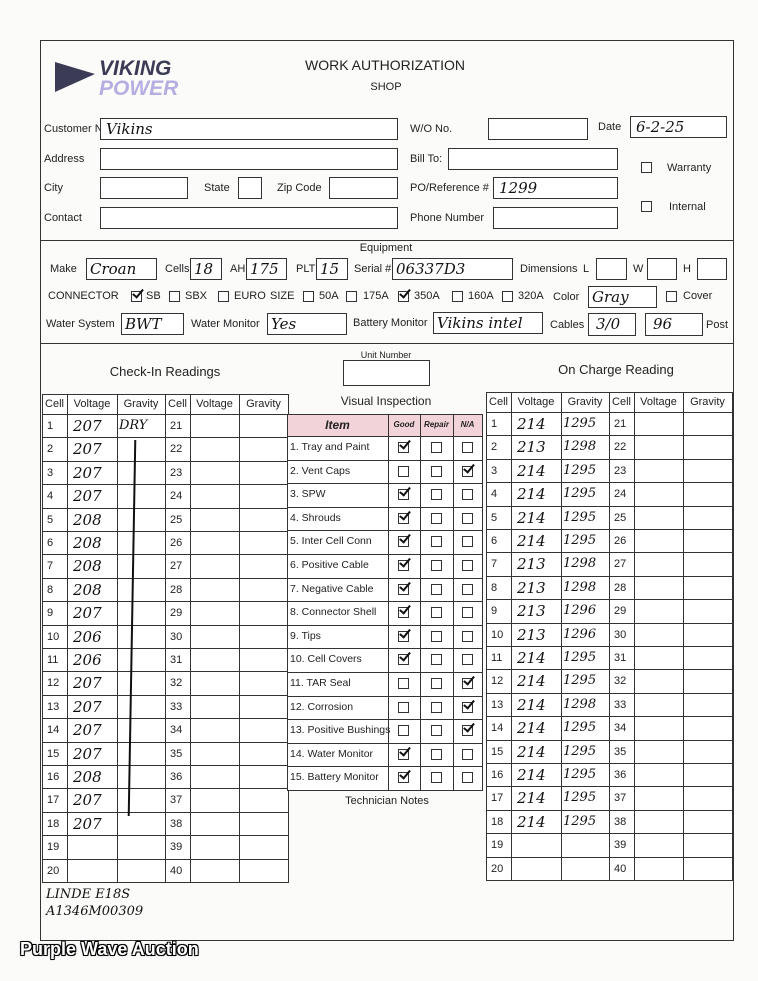  Describe the element at coordinates (176, 870) in the screenshot. I see `cell-number: 40` at that location.